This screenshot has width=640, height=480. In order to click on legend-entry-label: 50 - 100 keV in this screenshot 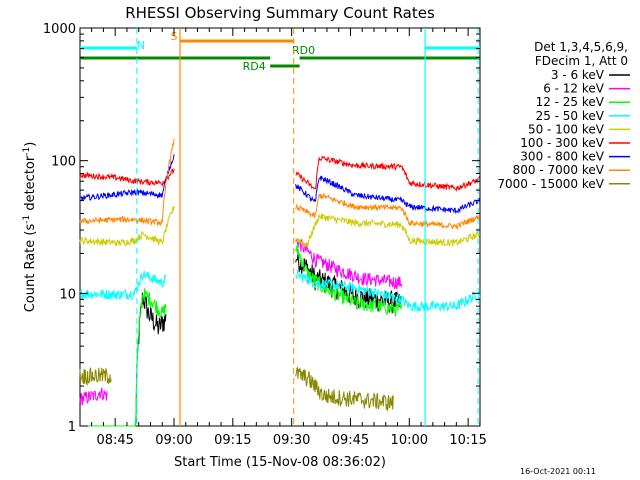, I will do `click(566, 129)`.